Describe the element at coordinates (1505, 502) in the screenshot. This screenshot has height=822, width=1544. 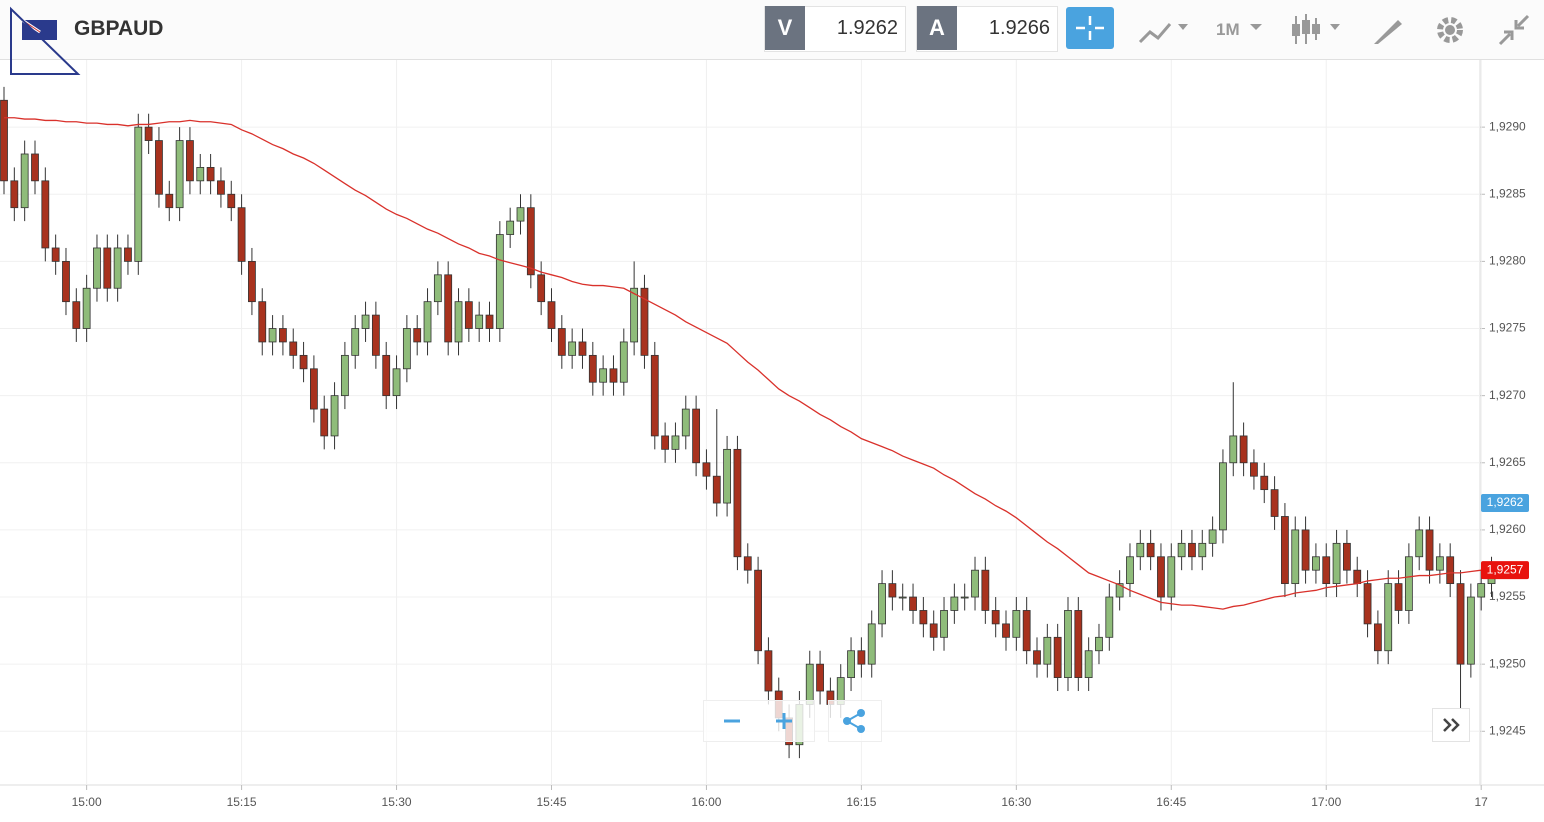
I see `bid-price-tag-label: 1,9262` at that location.